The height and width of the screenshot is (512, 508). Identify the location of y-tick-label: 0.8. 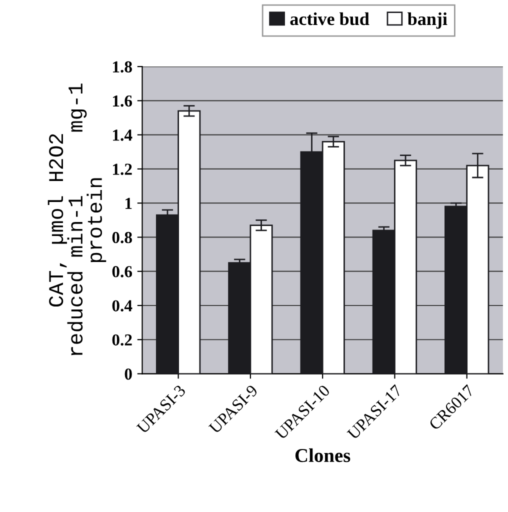
(122, 238).